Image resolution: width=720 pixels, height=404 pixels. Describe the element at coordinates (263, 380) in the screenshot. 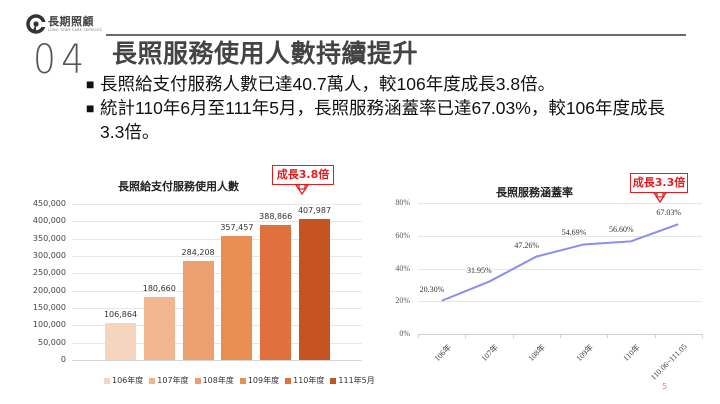

I see `legend-label: 109年度` at that location.